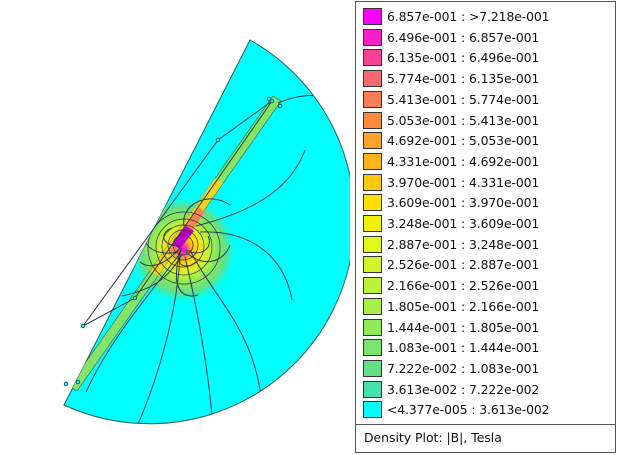  I want to click on legend-range-label: 1.083e-001 : 1.444e-001, so click(463, 348).